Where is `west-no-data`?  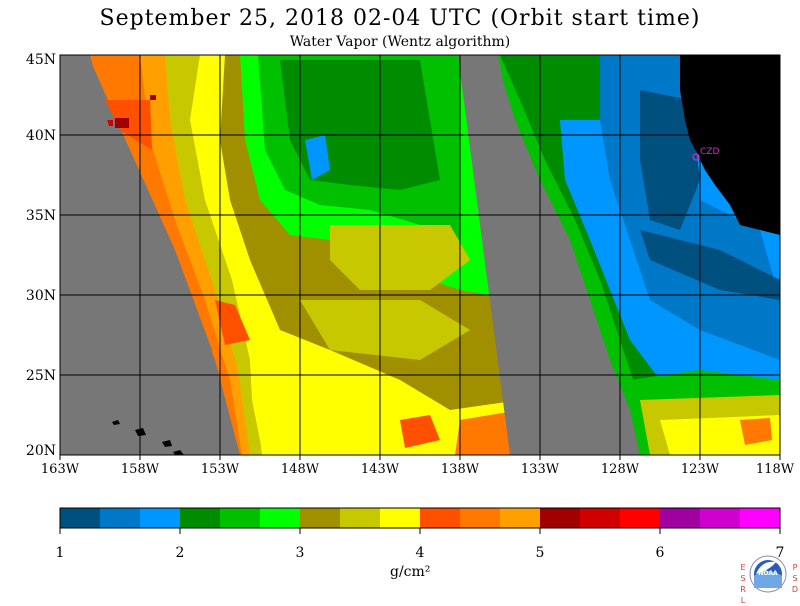 west-no-data is located at coordinates (150, 255).